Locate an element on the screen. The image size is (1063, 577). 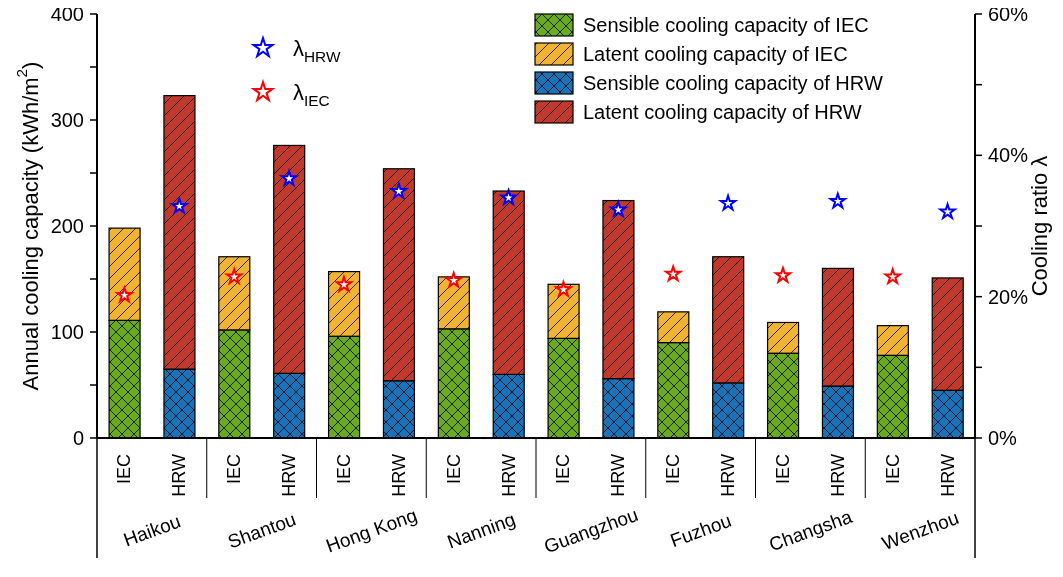
y-tick-label: 200 is located at coordinates (67, 226).